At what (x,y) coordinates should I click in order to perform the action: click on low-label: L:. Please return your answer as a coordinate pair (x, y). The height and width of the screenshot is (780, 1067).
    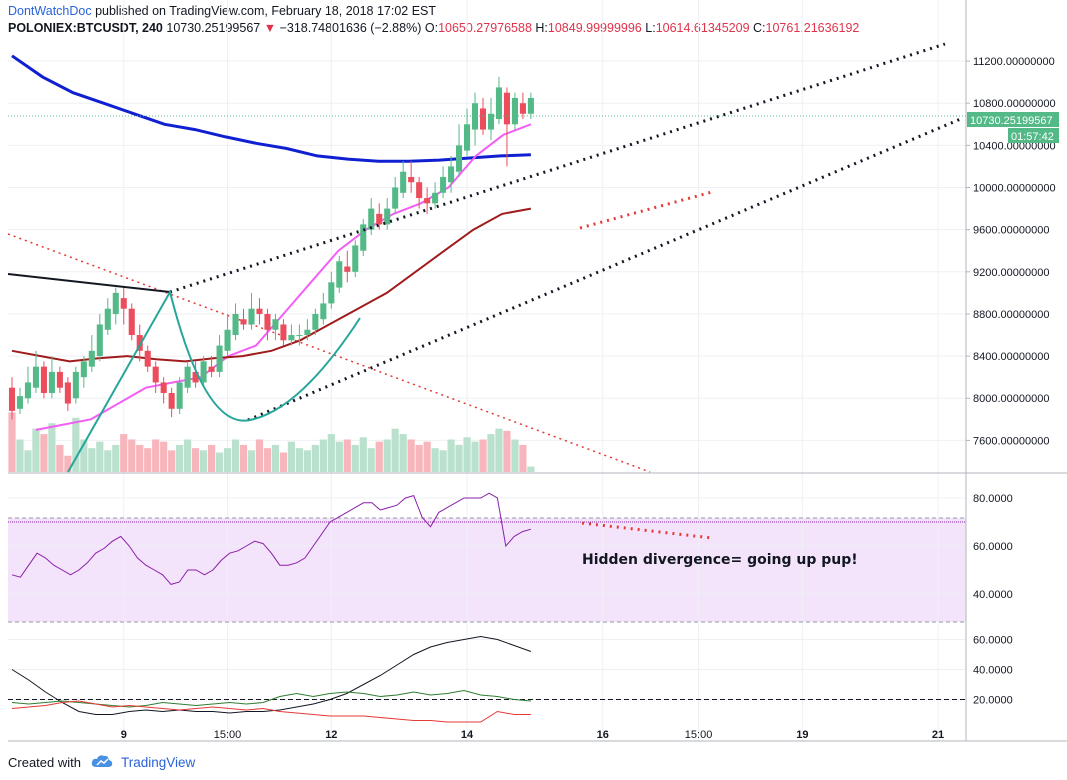
    Looking at the image, I should click on (650, 28).